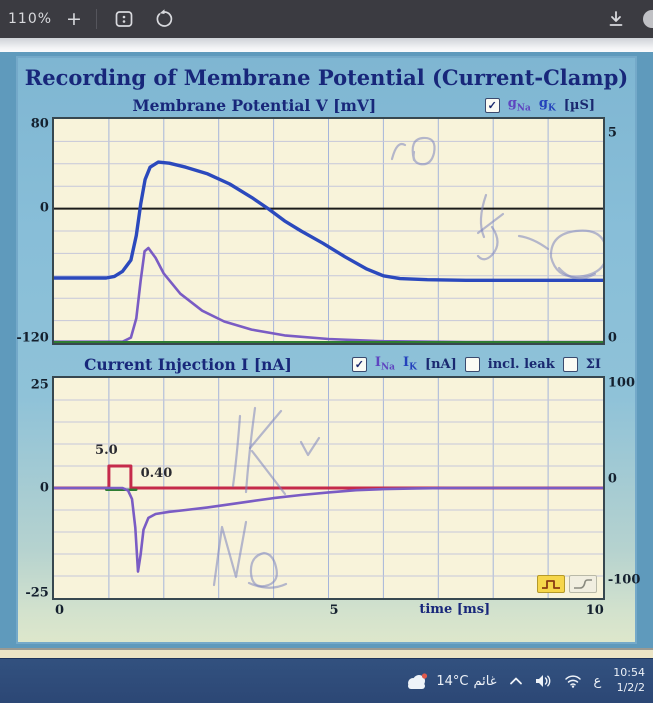 The height and width of the screenshot is (703, 653). I want to click on ramp-stimulus-button, so click(582, 584).